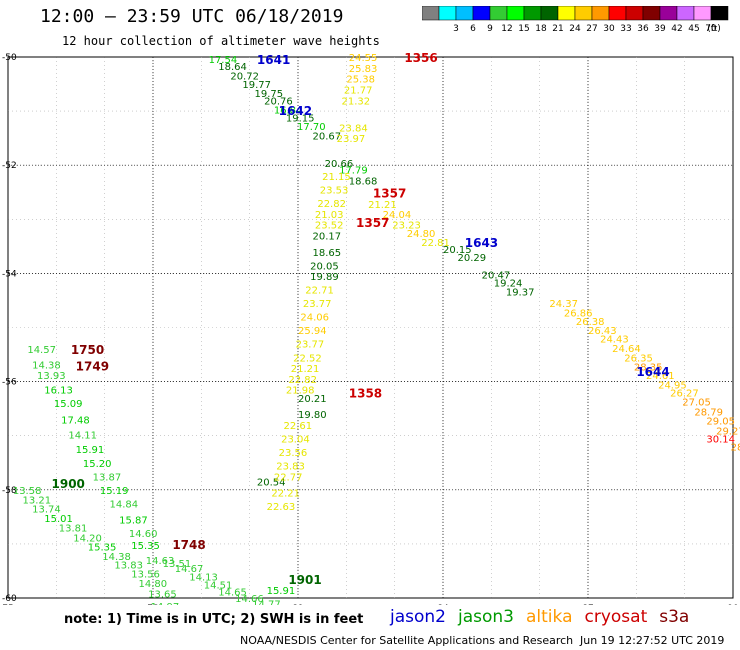 This screenshot has width=740, height=650. What do you see at coordinates (557, 29) in the screenshot?
I see `colorbar-label: 21` at bounding box center [557, 29].